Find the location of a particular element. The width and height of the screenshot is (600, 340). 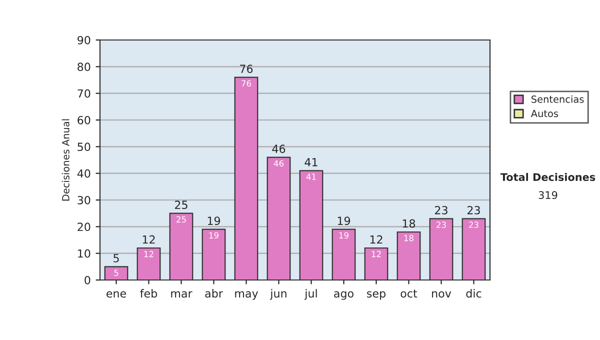

data-label: 18 is located at coordinates (409, 238).